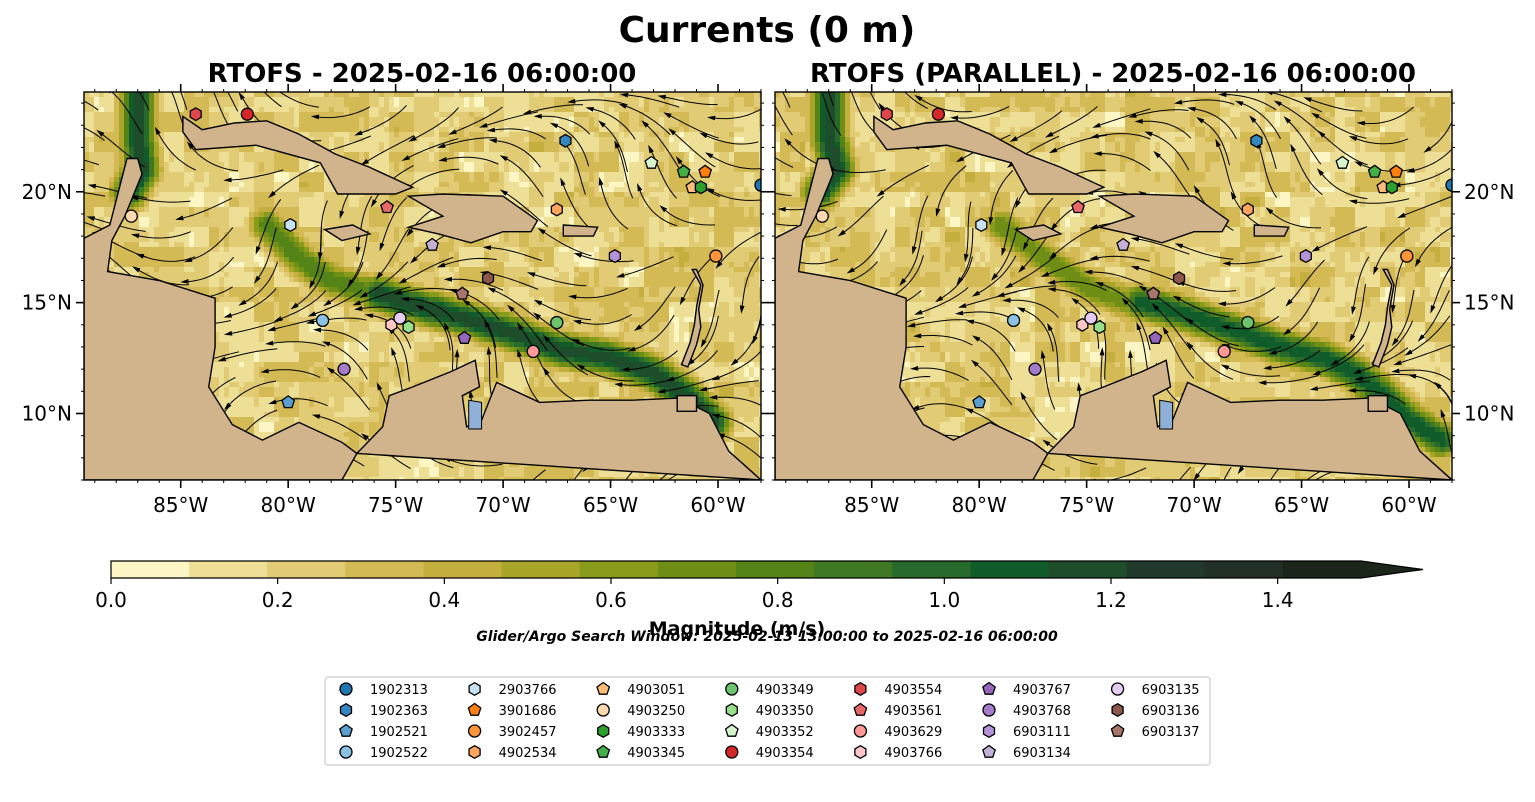 Image resolution: width=1535 pixels, height=802 pixels. What do you see at coordinates (528, 732) in the screenshot?
I see `legend-label: 3902457` at bounding box center [528, 732].